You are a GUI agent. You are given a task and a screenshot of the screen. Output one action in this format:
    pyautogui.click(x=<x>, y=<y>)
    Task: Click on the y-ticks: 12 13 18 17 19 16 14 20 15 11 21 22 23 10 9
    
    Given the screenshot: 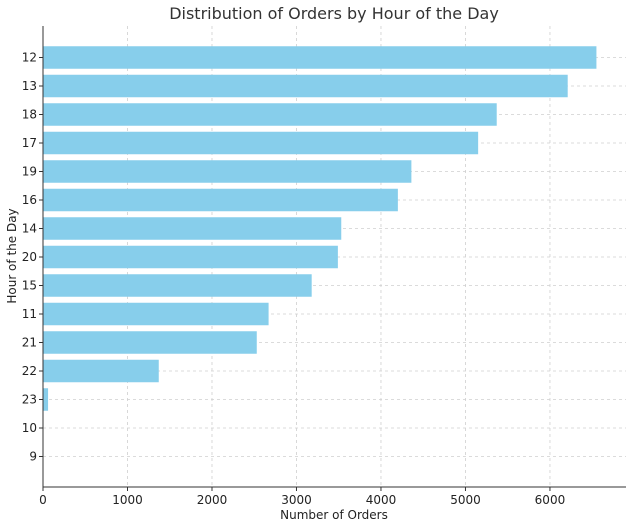 What is the action you would take?
    pyautogui.click(x=32, y=257)
    